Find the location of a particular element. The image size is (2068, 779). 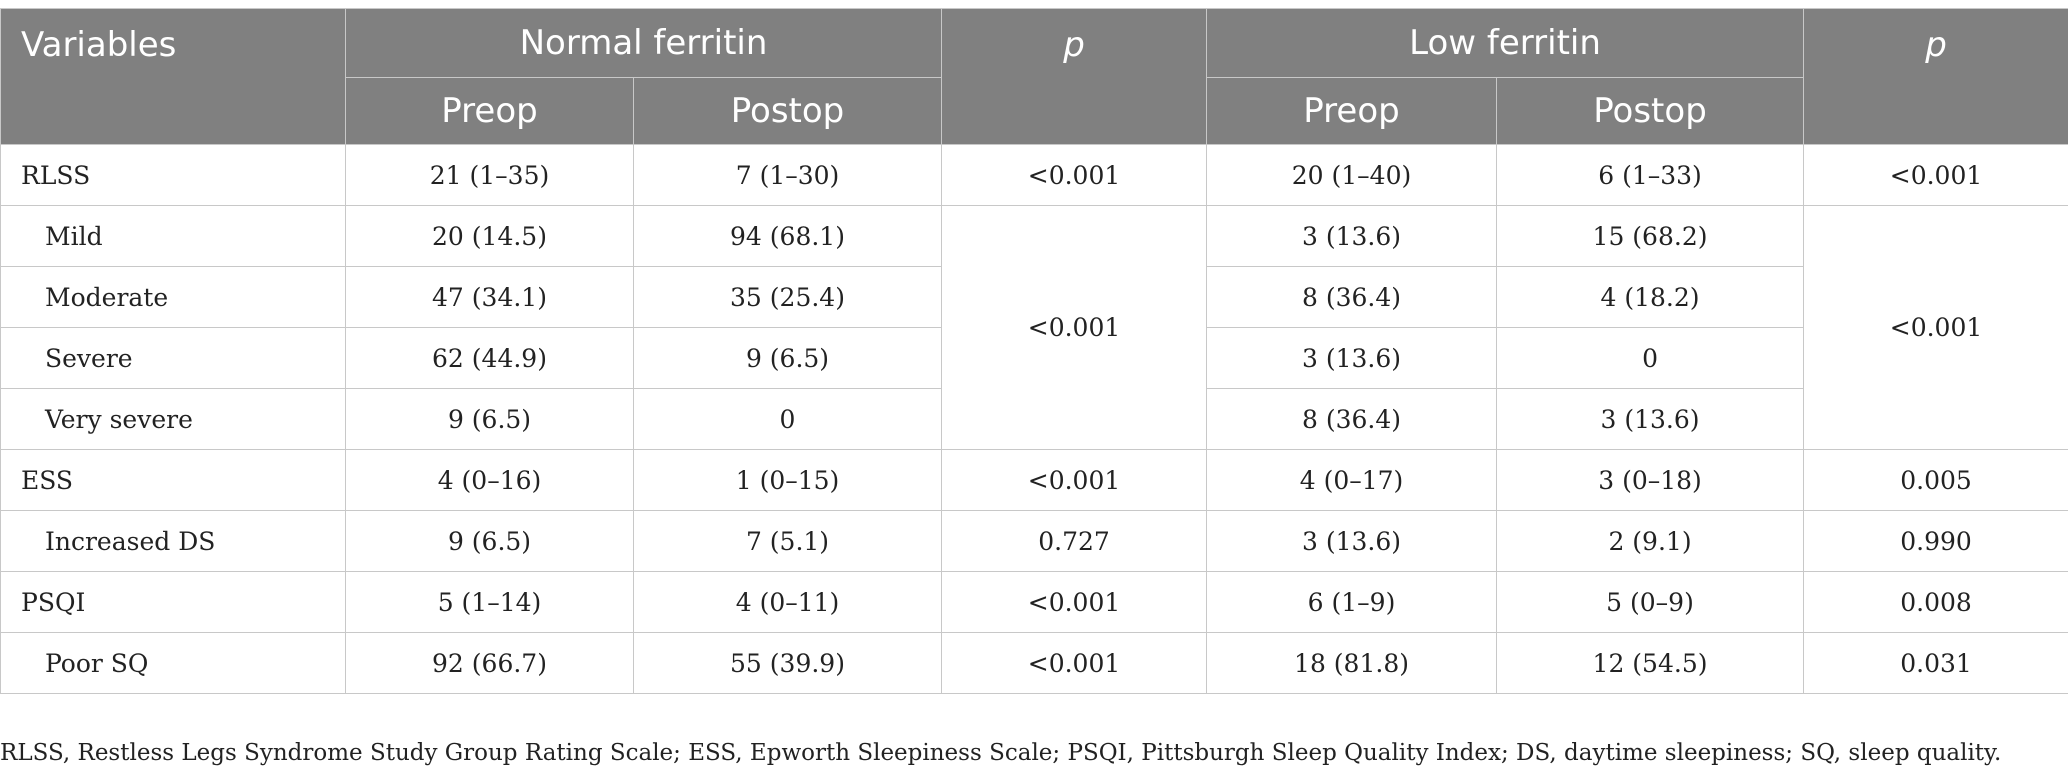

cell-low-preop: 6 (1–9) is located at coordinates (1352, 602).